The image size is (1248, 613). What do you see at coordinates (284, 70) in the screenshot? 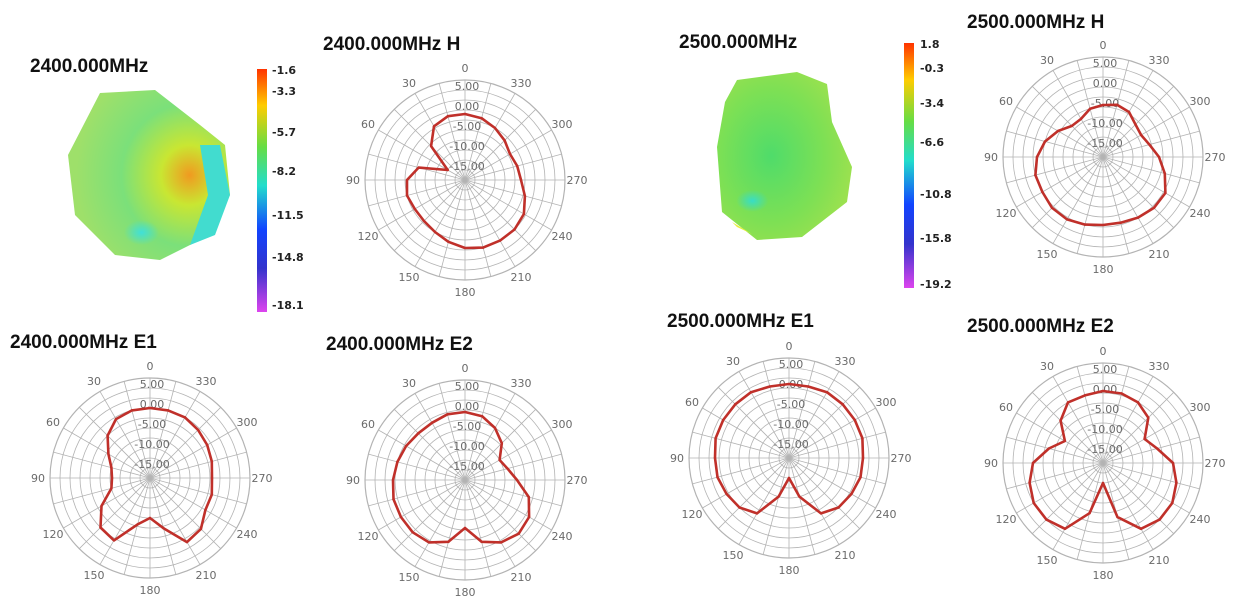
I see `colorbar-2400-label: -1.6` at bounding box center [284, 70].